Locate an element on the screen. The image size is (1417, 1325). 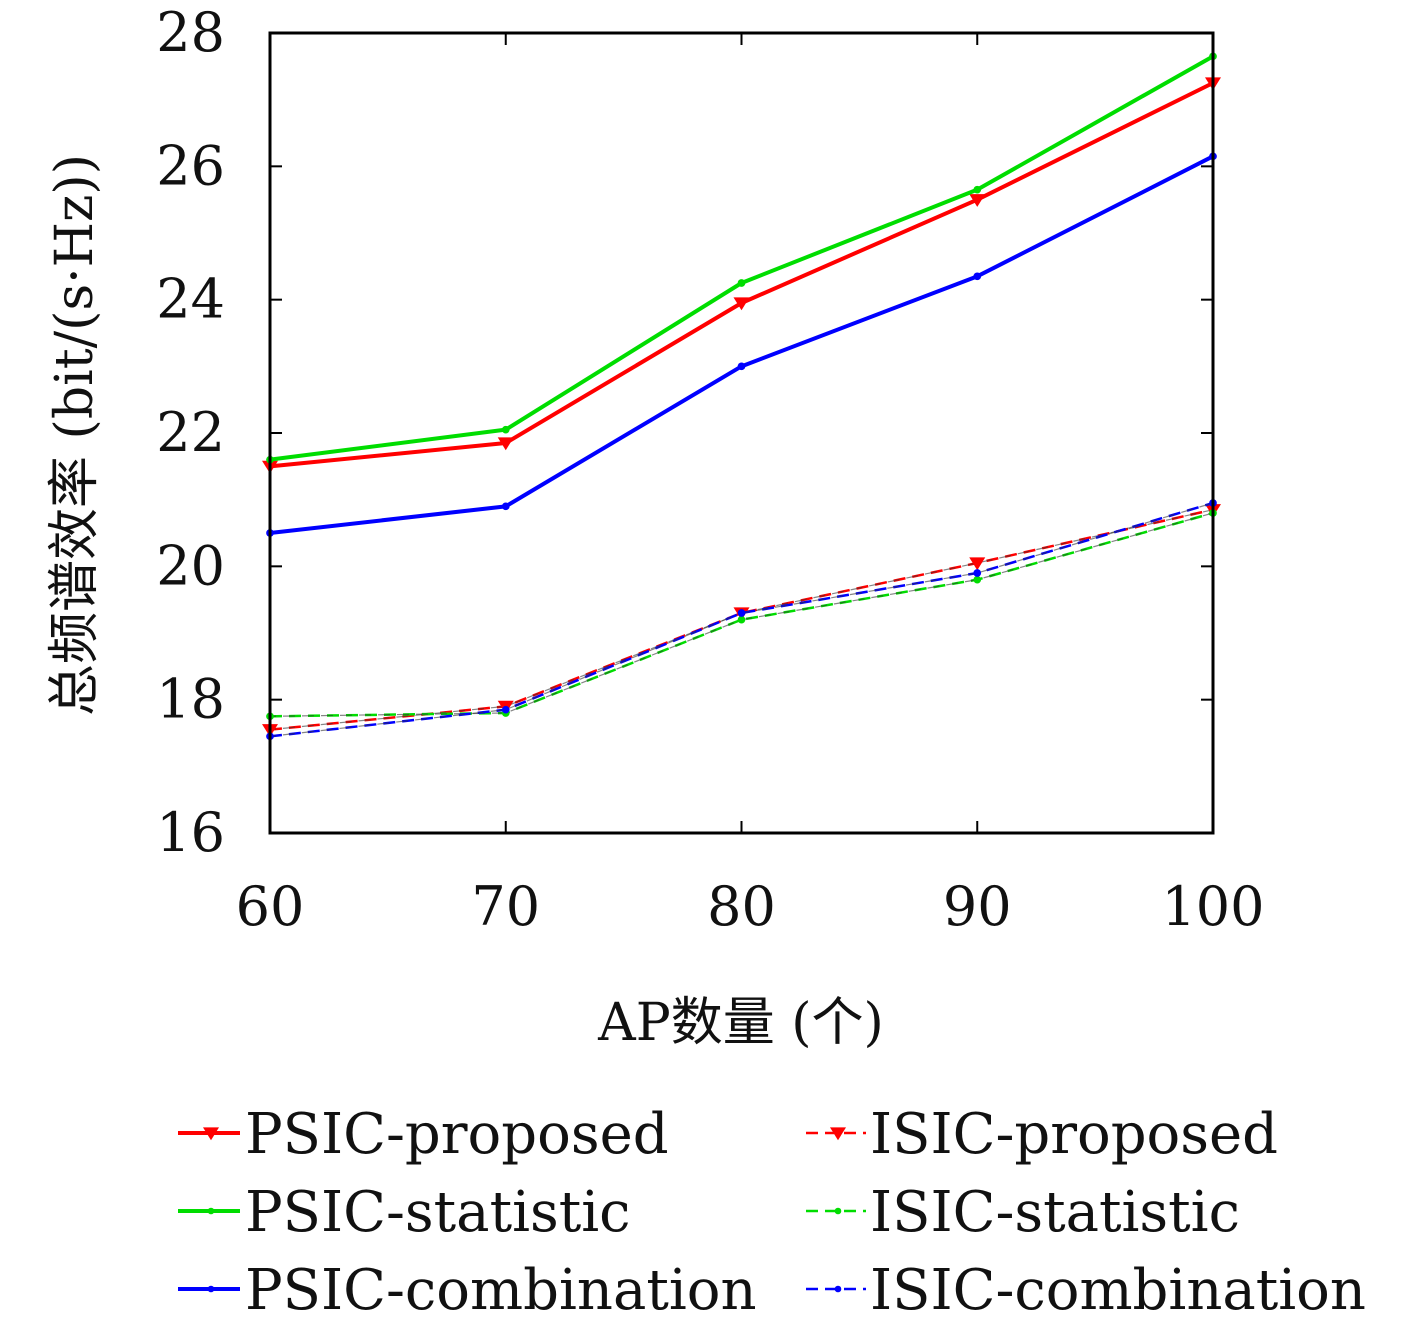
legend-entry: ISIC-proposed is located at coordinates (1042, 1134).